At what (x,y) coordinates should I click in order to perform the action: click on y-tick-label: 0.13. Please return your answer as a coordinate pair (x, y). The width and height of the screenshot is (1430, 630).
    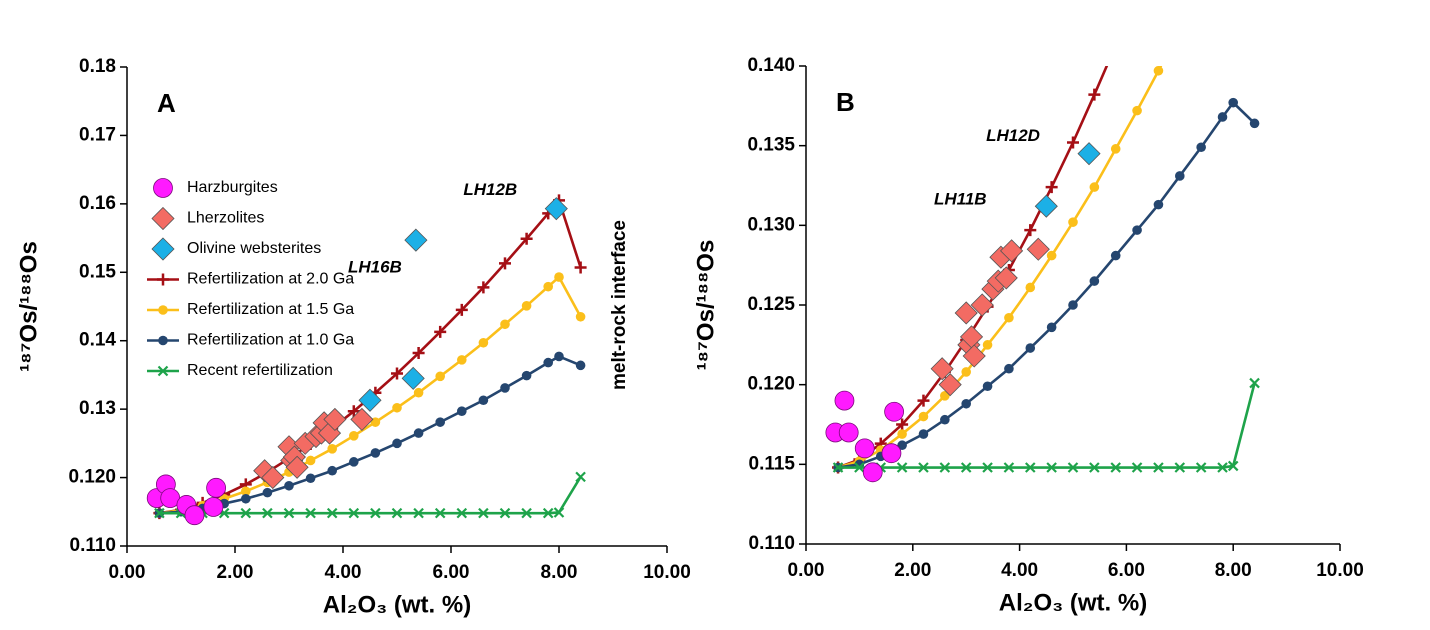
    Looking at the image, I should click on (97, 408).